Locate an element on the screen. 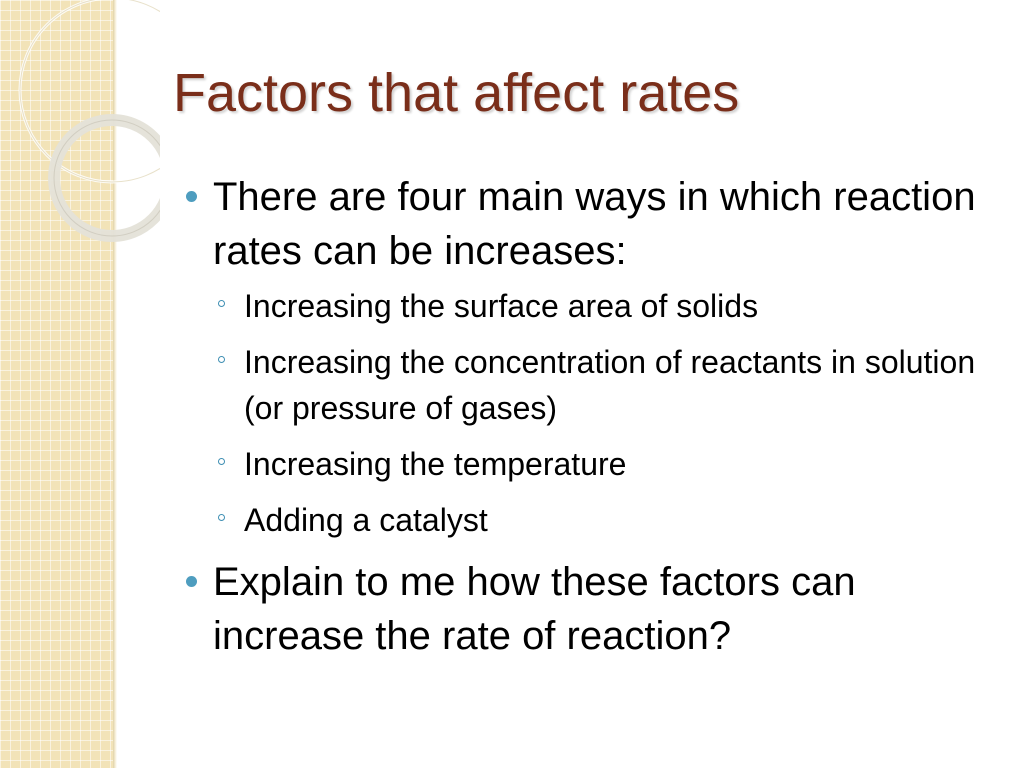 The image size is (1024, 768). subbullet-item-4: Adding a catalyst is located at coordinates (601, 520).